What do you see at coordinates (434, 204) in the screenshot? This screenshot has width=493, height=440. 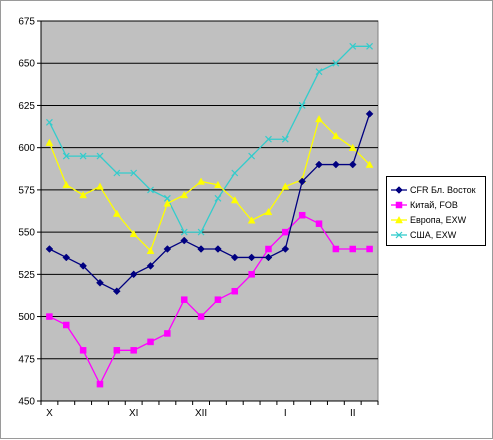 I see `legend-label-china: Китай, FOB` at bounding box center [434, 204].